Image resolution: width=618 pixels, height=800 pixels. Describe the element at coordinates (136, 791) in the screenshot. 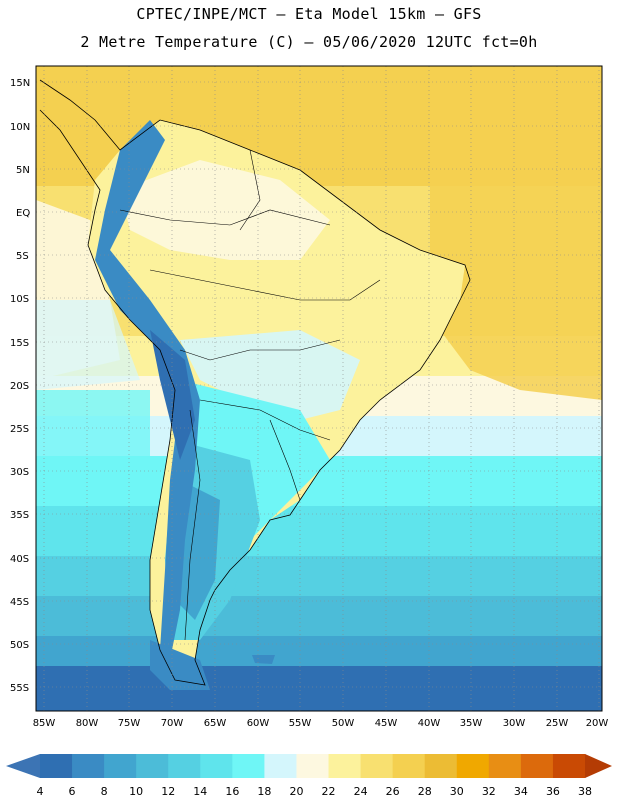

I see `colorbar-label: 10` at that location.